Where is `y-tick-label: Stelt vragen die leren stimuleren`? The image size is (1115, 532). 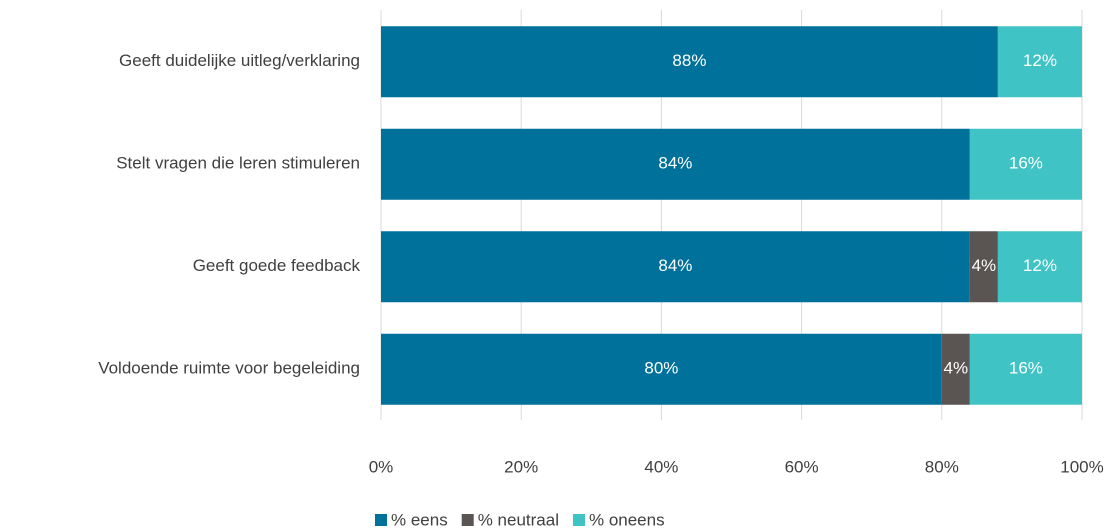
y-tick-label: Stelt vragen die leren stimuleren is located at coordinates (238, 163).